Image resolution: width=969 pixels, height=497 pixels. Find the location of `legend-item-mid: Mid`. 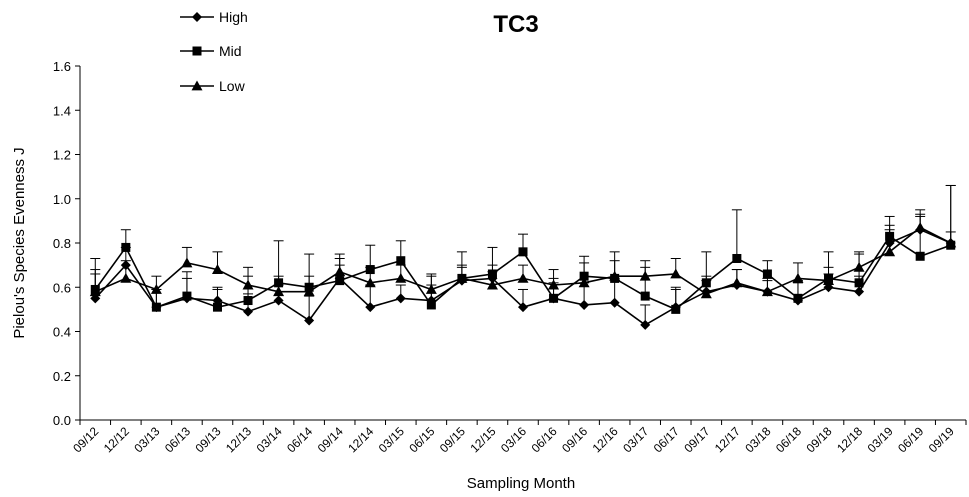

legend-item-mid: Mid is located at coordinates (211, 51).